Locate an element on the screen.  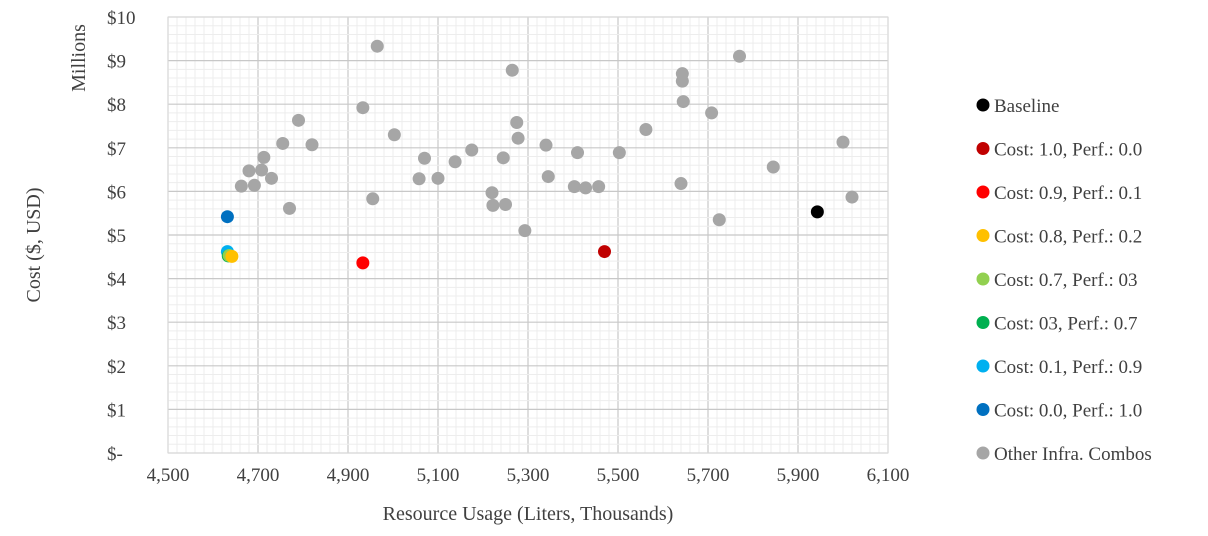
y-tick-label: $- is located at coordinates (115, 454).